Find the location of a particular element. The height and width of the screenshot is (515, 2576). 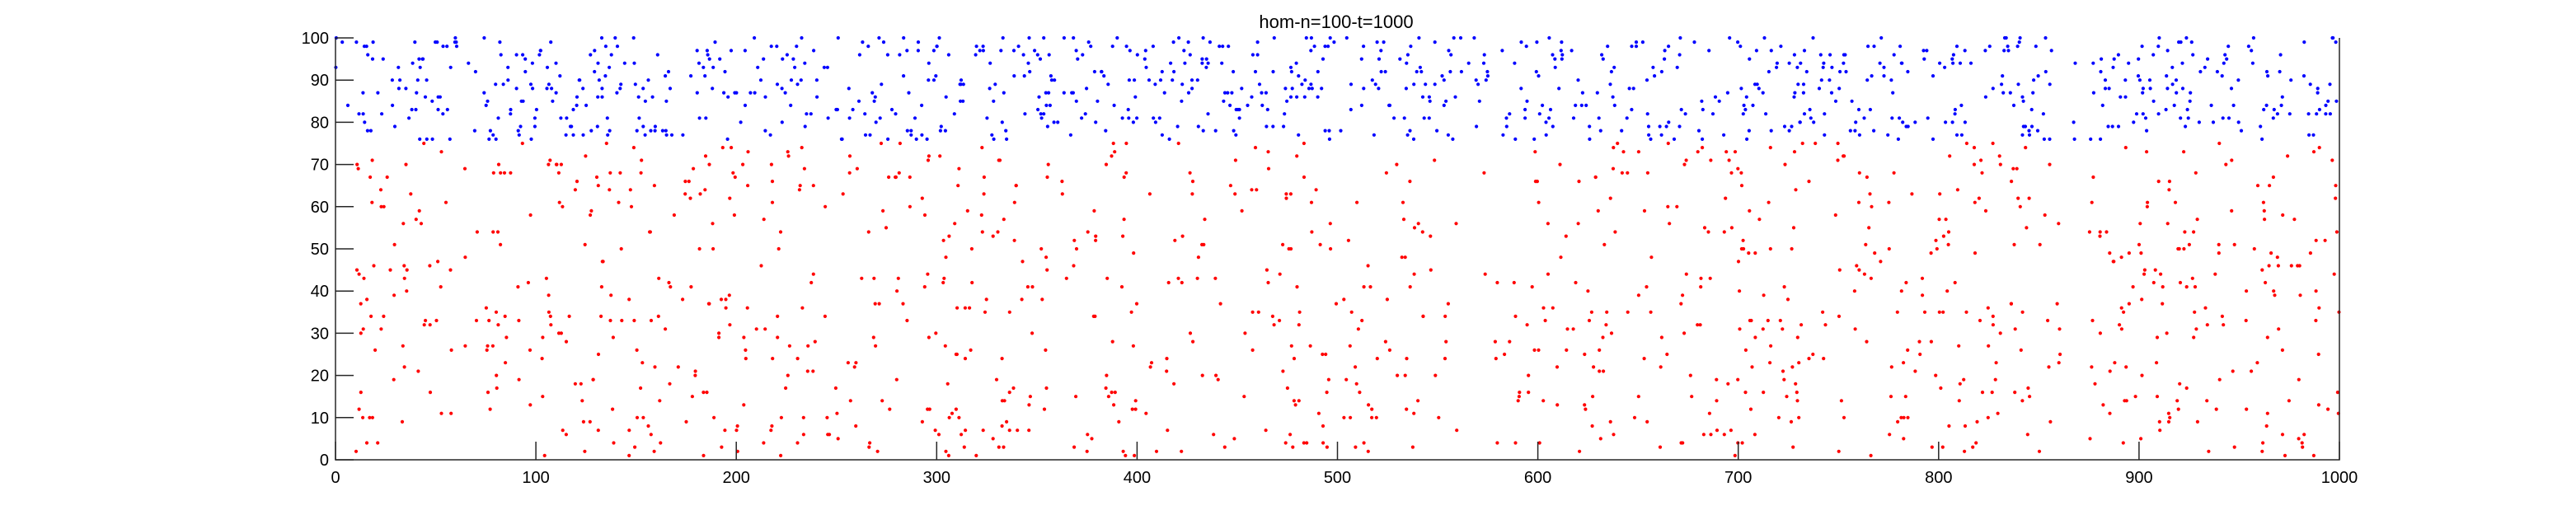

y-tick-label: 80 is located at coordinates (320, 123).